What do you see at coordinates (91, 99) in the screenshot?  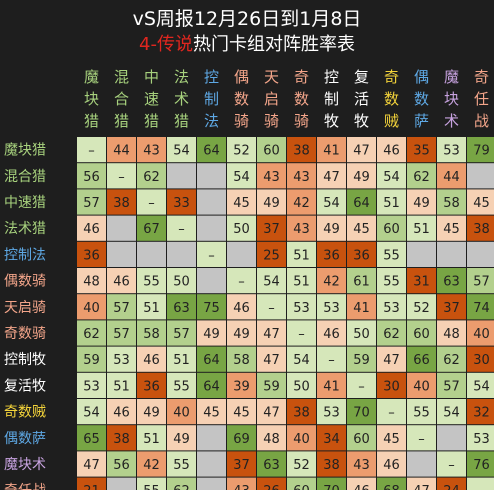 I see `column-header-char: 块` at bounding box center [91, 99].